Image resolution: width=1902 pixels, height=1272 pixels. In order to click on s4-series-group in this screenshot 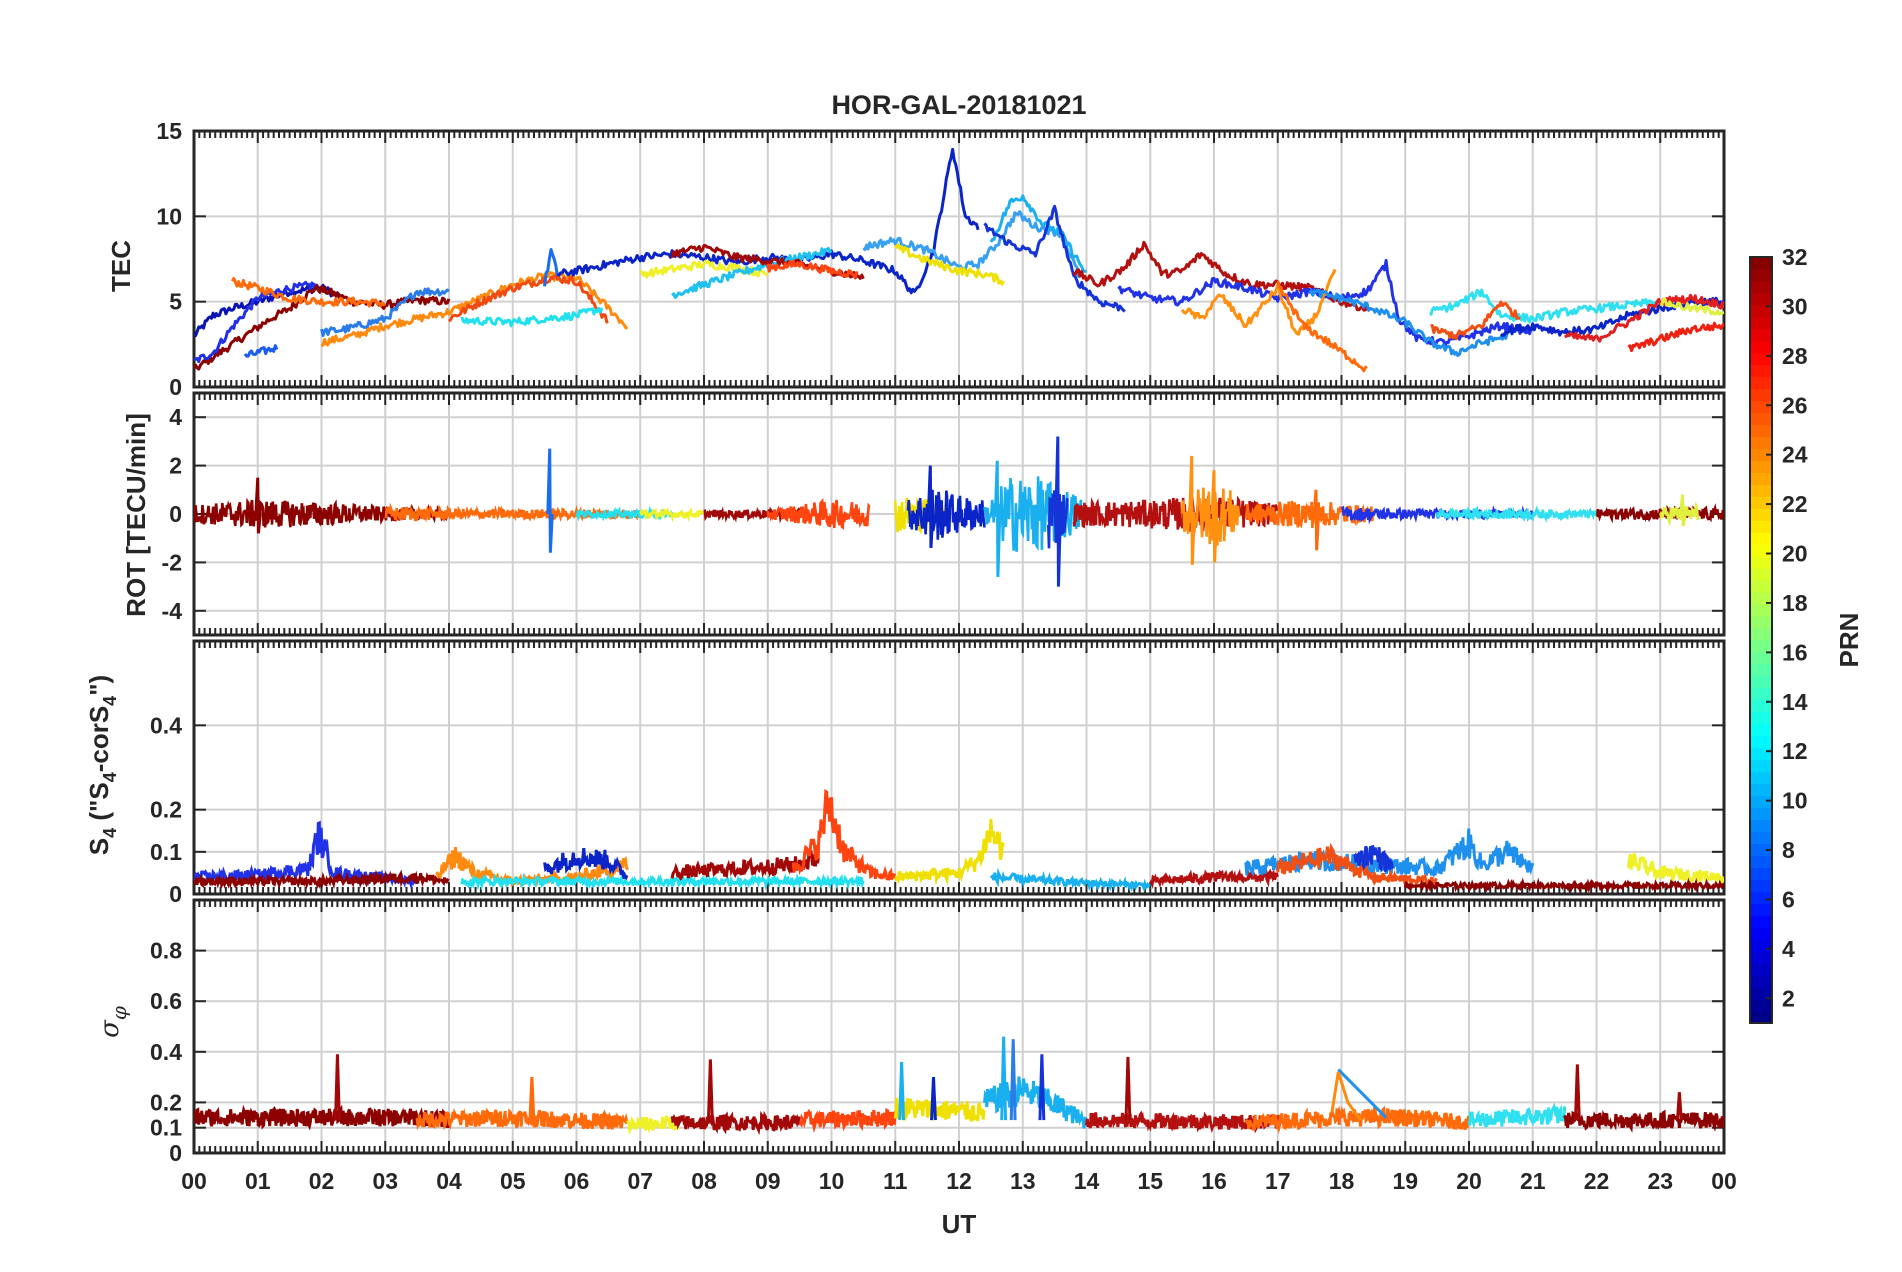, I will do `click(959, 841)`.